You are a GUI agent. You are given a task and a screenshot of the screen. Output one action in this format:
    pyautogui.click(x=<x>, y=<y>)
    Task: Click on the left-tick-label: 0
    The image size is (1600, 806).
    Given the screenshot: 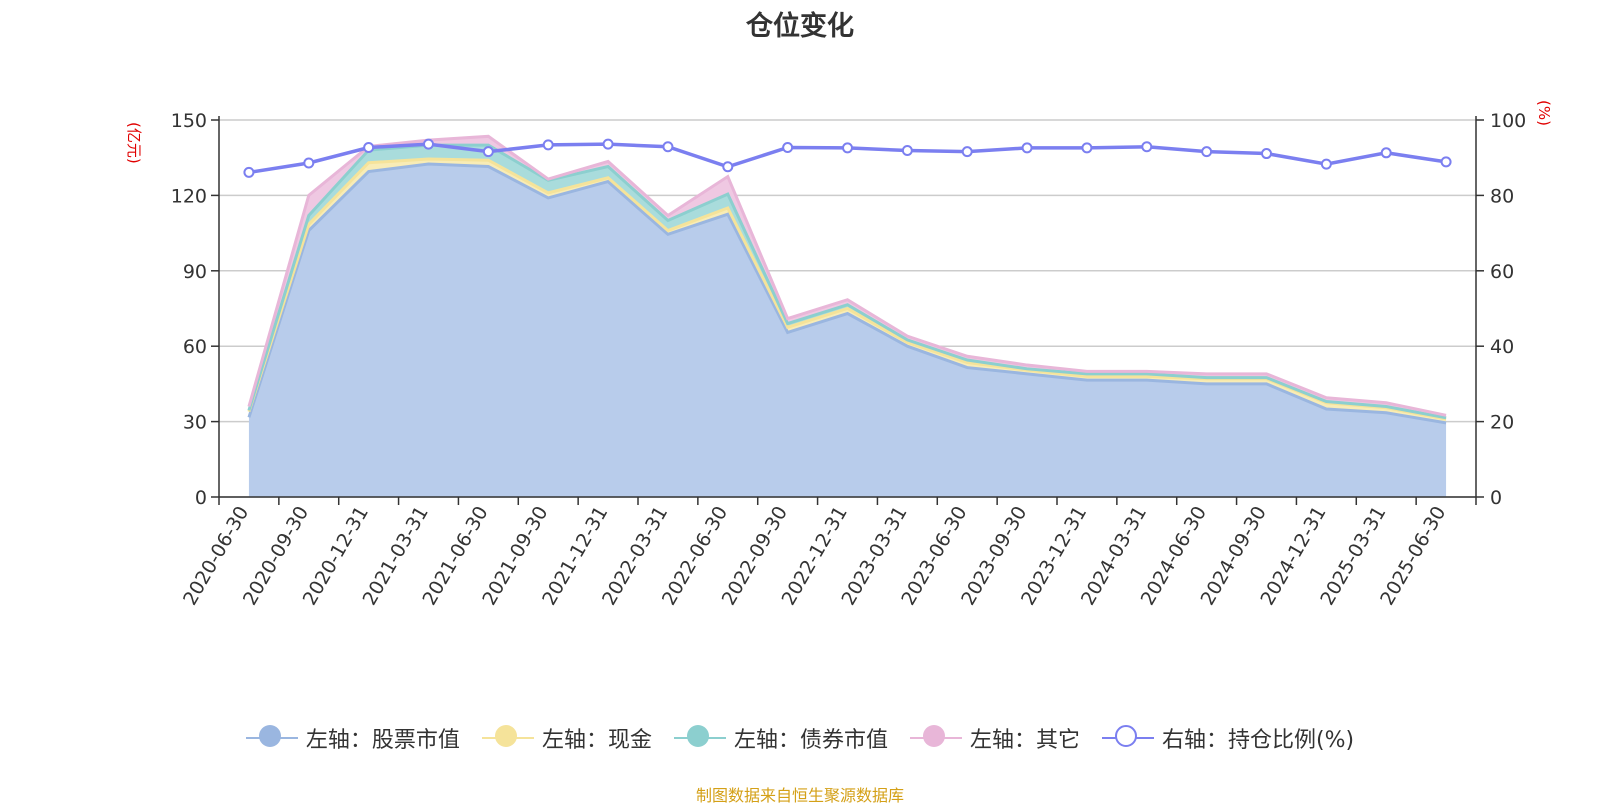 What is the action you would take?
    pyautogui.click(x=201, y=498)
    